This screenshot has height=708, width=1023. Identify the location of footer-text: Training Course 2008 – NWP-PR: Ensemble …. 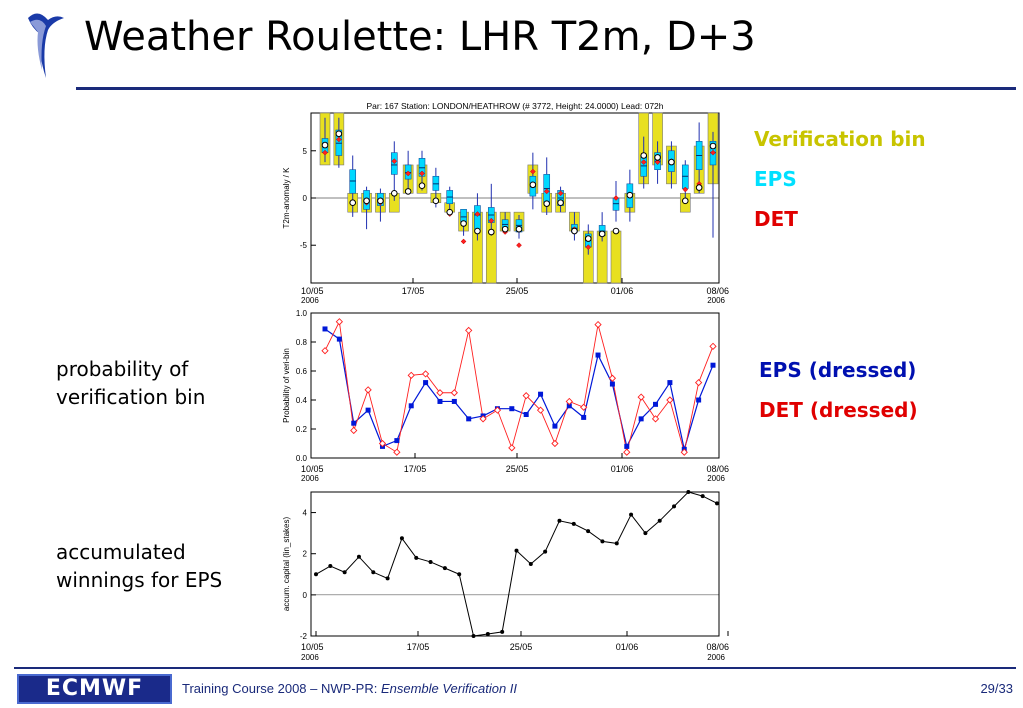
(349, 688).